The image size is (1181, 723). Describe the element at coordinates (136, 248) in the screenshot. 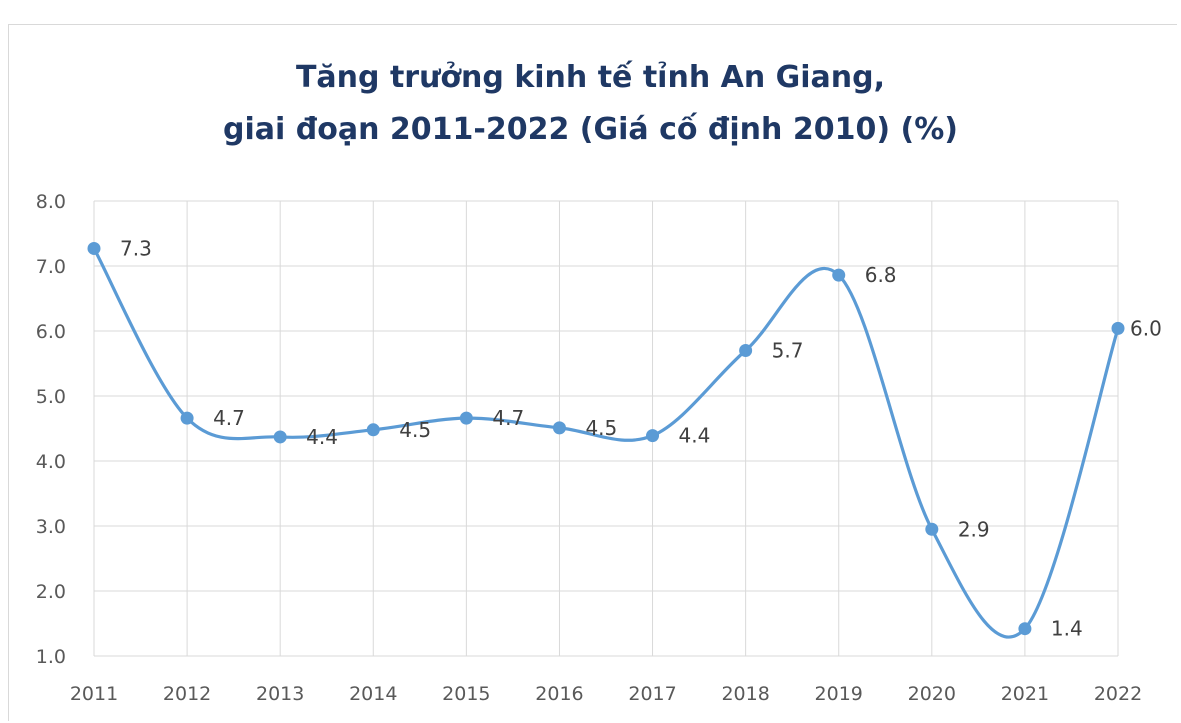

I see `data-label: 7.3` at that location.